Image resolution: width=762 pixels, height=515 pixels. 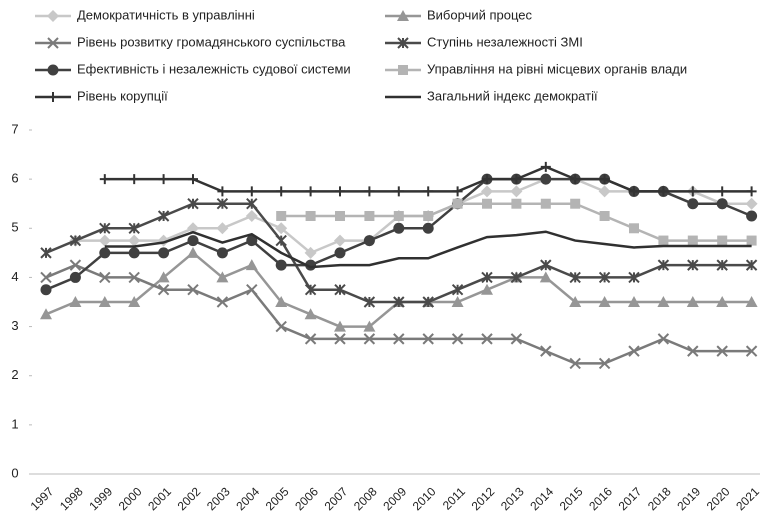 What do you see at coordinates (505, 41) in the screenshot?
I see `legend-label: Ступінь незалежності ЗМІ` at bounding box center [505, 41].